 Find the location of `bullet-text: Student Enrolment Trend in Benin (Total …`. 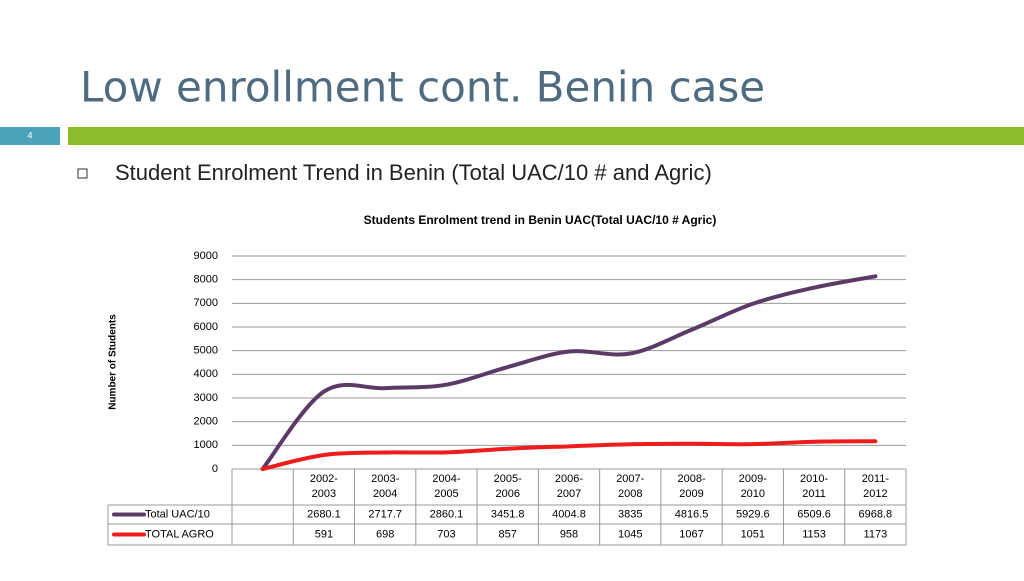

bullet-text: Student Enrolment Trend in Benin (Total … is located at coordinates (413, 172).